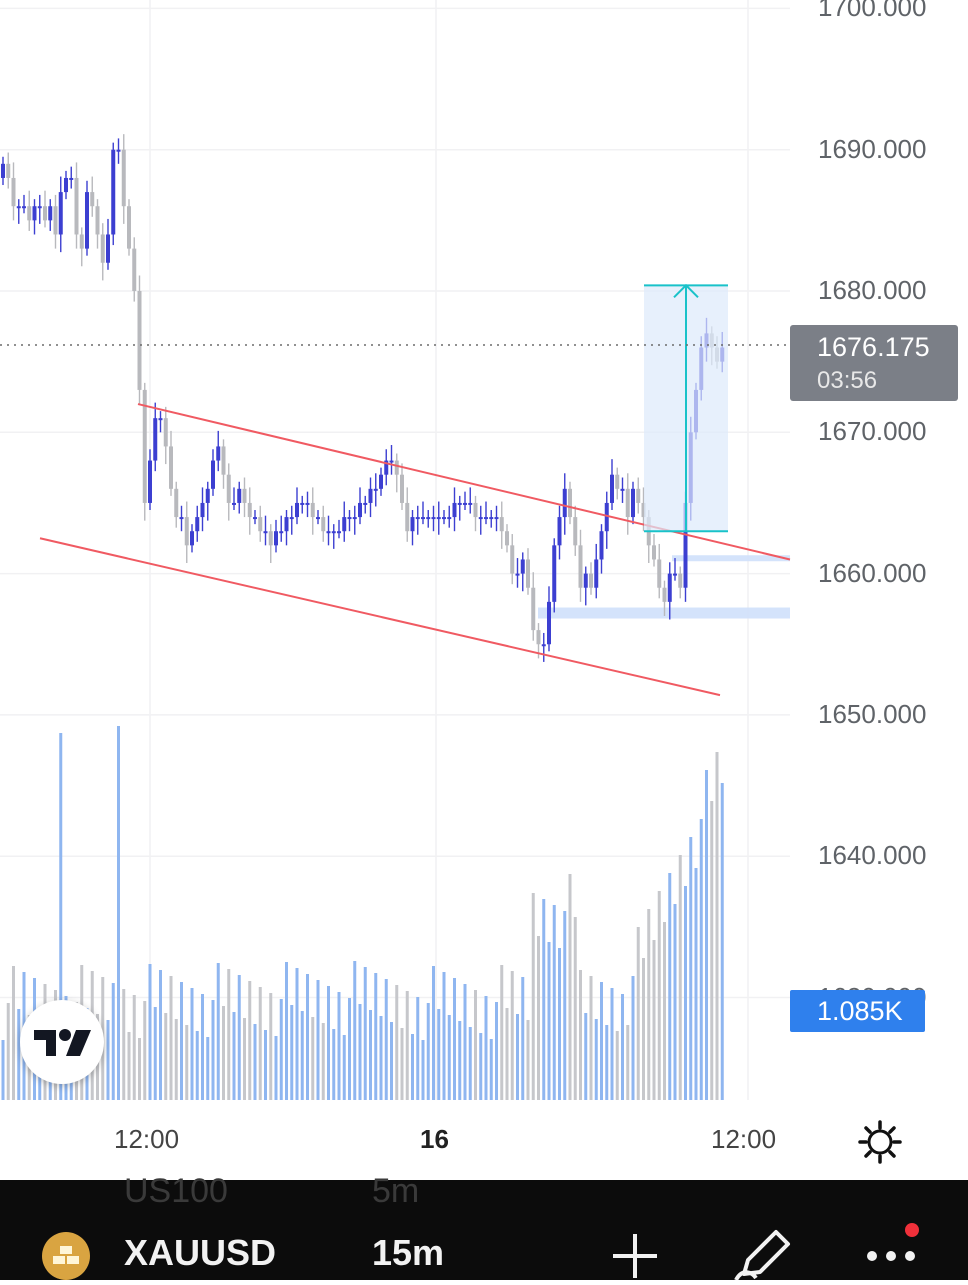 Image resolution: width=968 pixels, height=1285 pixels. I want to click on more-dots-icon, so click(892, 1248).